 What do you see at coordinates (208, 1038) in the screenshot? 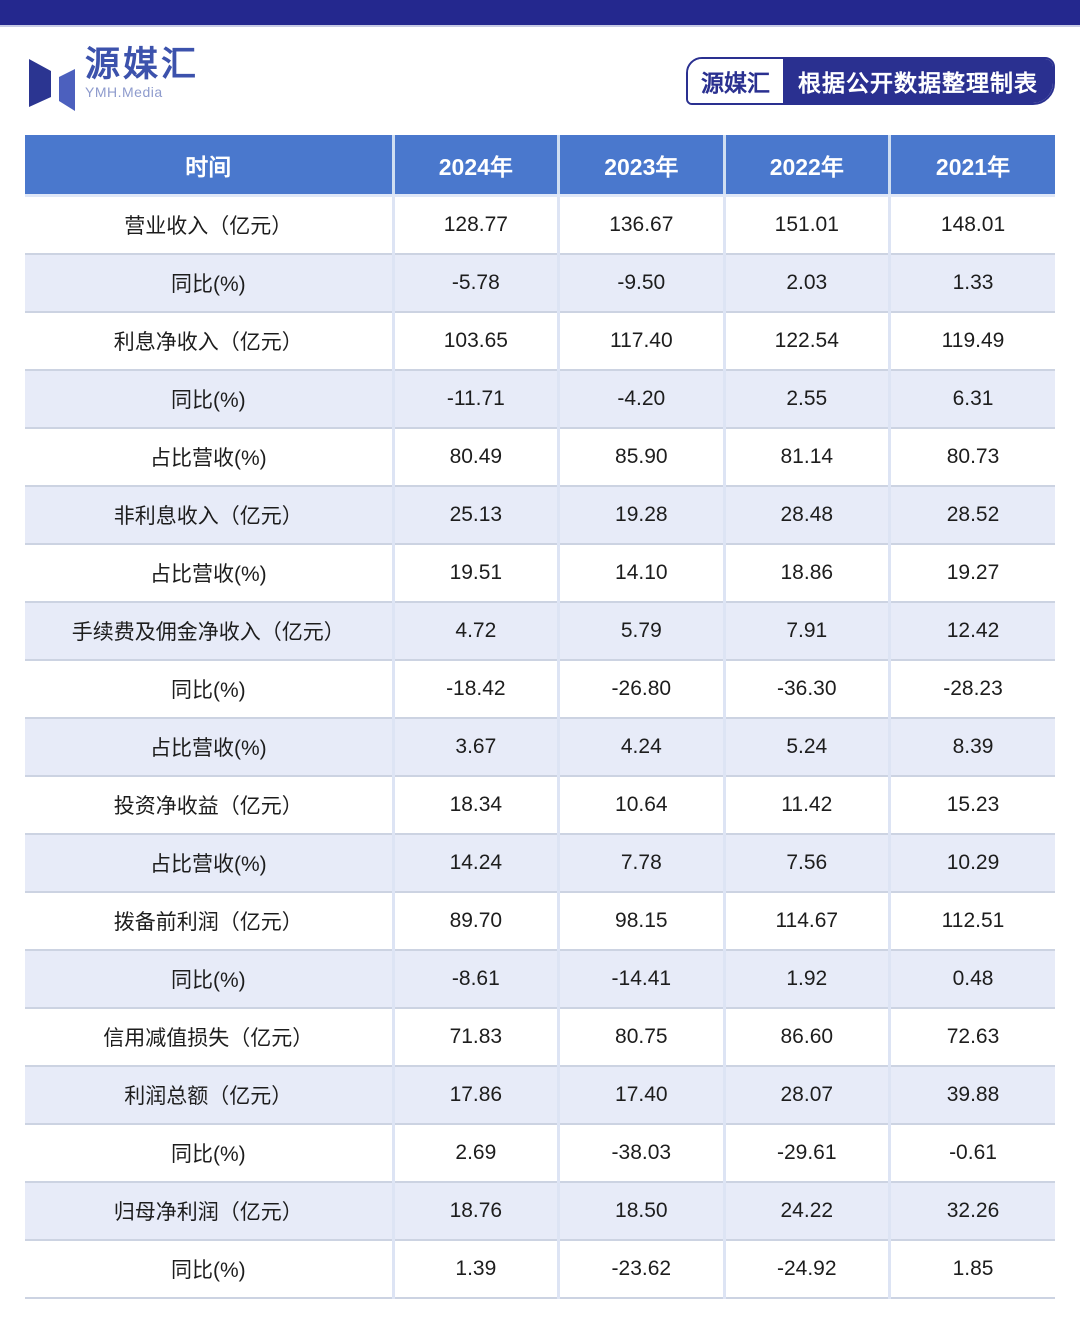
I see `row-label: 信用减值损失（亿元）` at bounding box center [208, 1038].